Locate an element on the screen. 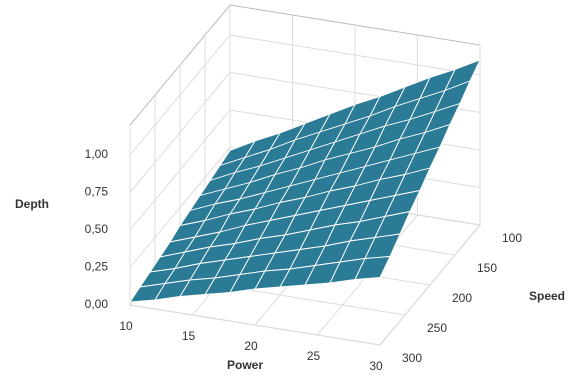 The height and width of the screenshot is (383, 573). x-tick-label: 30 is located at coordinates (376, 366).